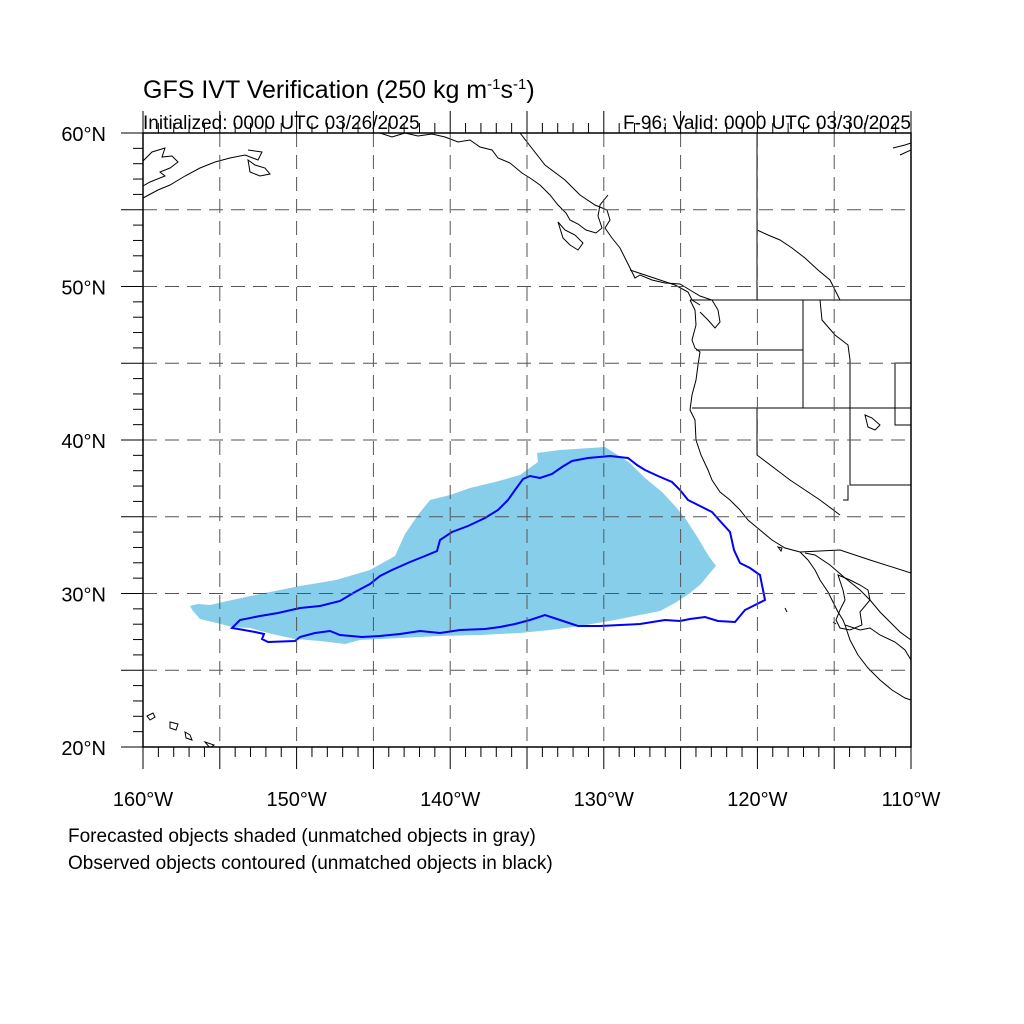  Describe the element at coordinates (800, 353) in the screenshot. I see `political-borders` at that location.